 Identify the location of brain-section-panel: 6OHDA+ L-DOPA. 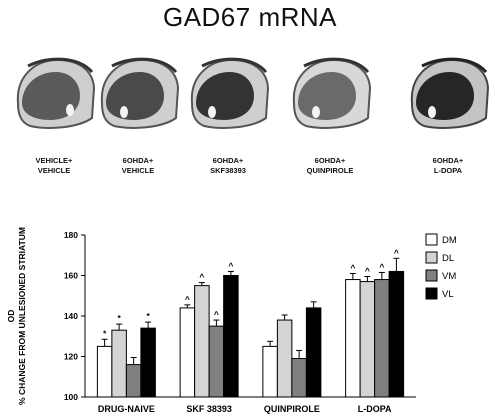
(448, 111).